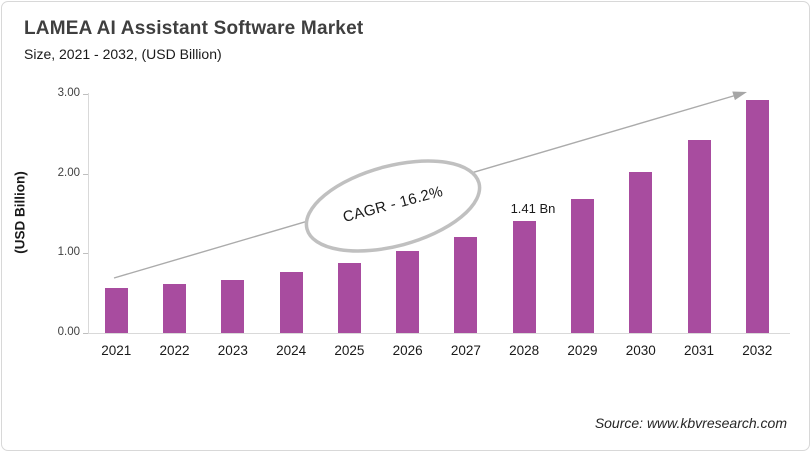  What do you see at coordinates (116, 350) in the screenshot?
I see `x-tick-label-2021: 2021` at bounding box center [116, 350].